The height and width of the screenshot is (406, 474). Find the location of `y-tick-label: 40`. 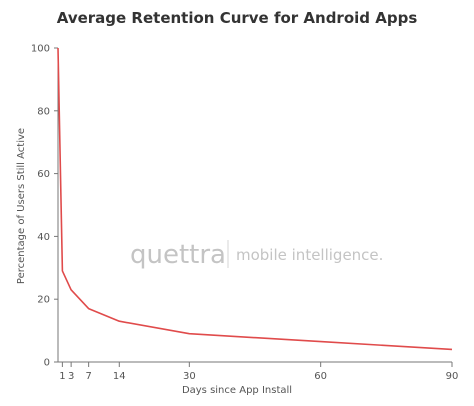

y-tick-label: 40 is located at coordinates (43, 237).